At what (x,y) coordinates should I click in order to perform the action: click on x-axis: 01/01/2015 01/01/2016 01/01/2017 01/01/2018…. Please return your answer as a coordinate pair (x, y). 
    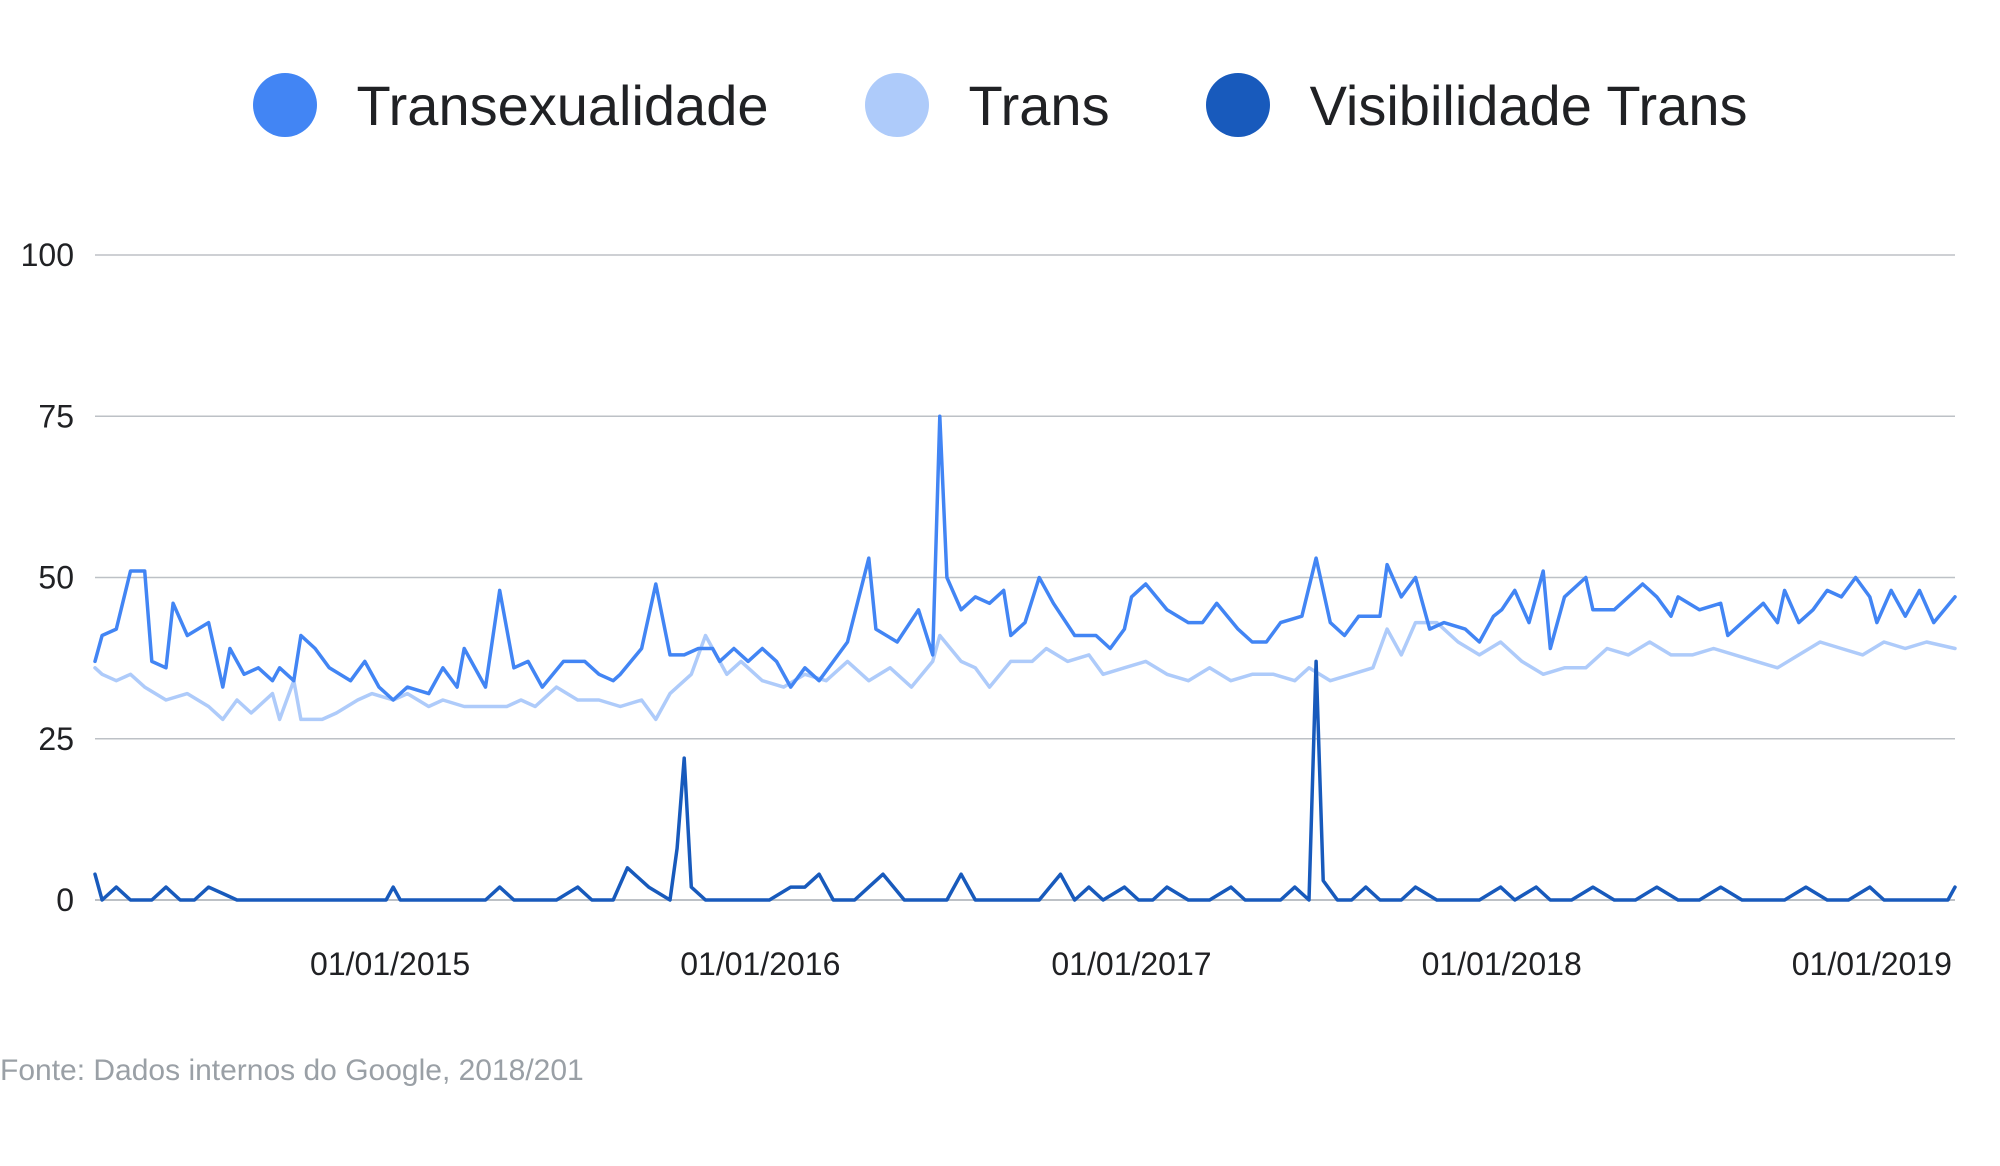
    Looking at the image, I should click on (1131, 964).